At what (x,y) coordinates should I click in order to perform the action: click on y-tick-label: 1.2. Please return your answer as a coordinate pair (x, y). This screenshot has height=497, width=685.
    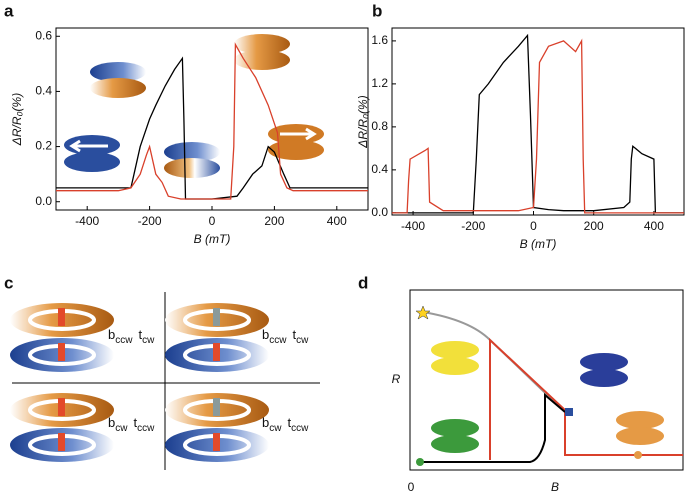
    Looking at the image, I should click on (379, 83).